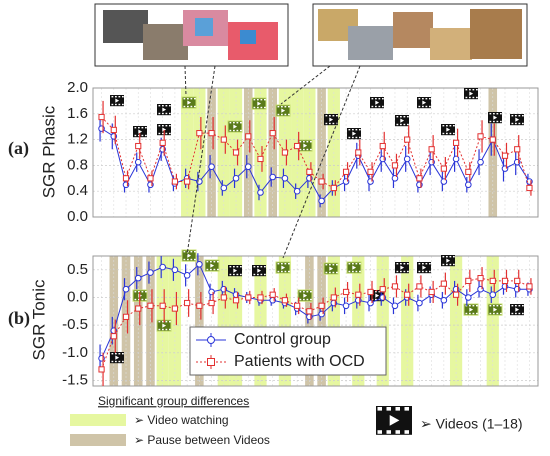  Describe the element at coordinates (202, 440) in the screenshot. I see `legend-label: ➢ Pause between Videos` at that location.